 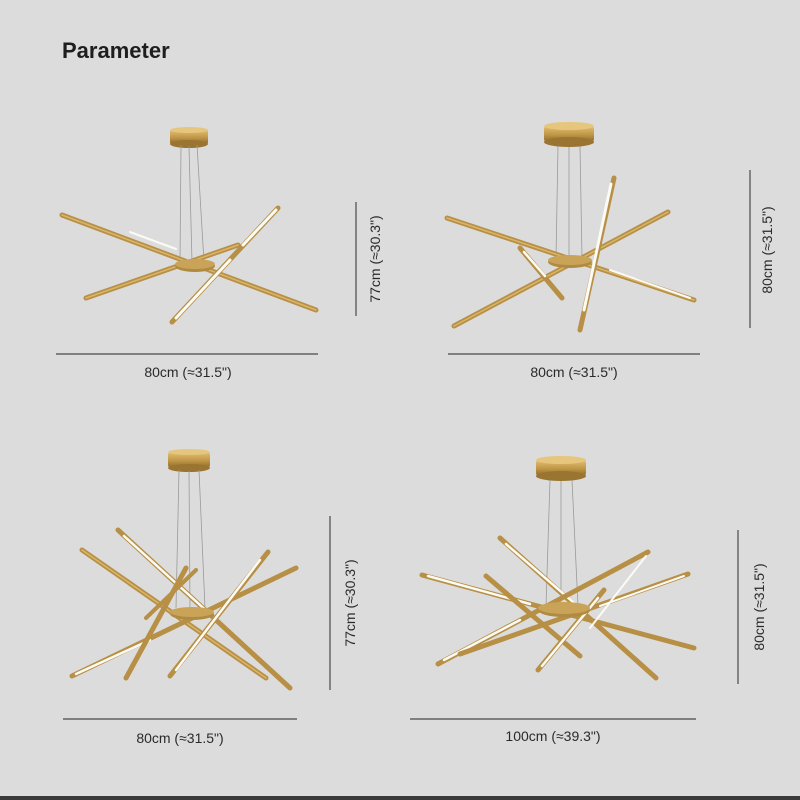 I want to click on height-label-2: 80cm (≈31.5"), so click(x=767, y=250).